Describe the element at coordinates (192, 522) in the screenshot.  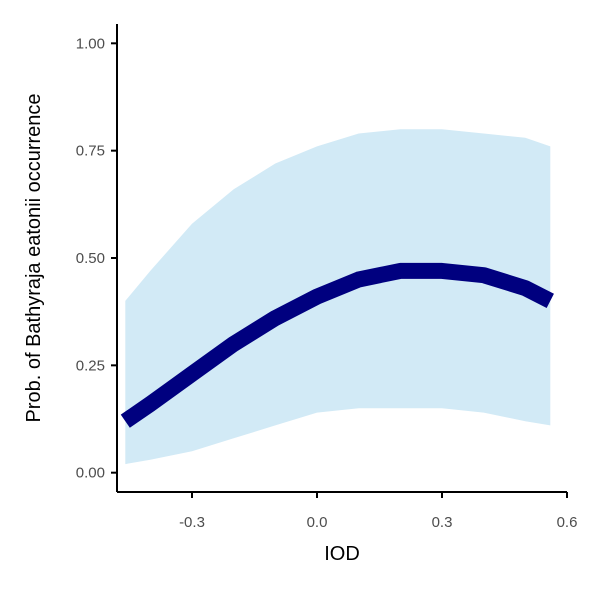
I see `x-tick-label: -0.3` at that location.